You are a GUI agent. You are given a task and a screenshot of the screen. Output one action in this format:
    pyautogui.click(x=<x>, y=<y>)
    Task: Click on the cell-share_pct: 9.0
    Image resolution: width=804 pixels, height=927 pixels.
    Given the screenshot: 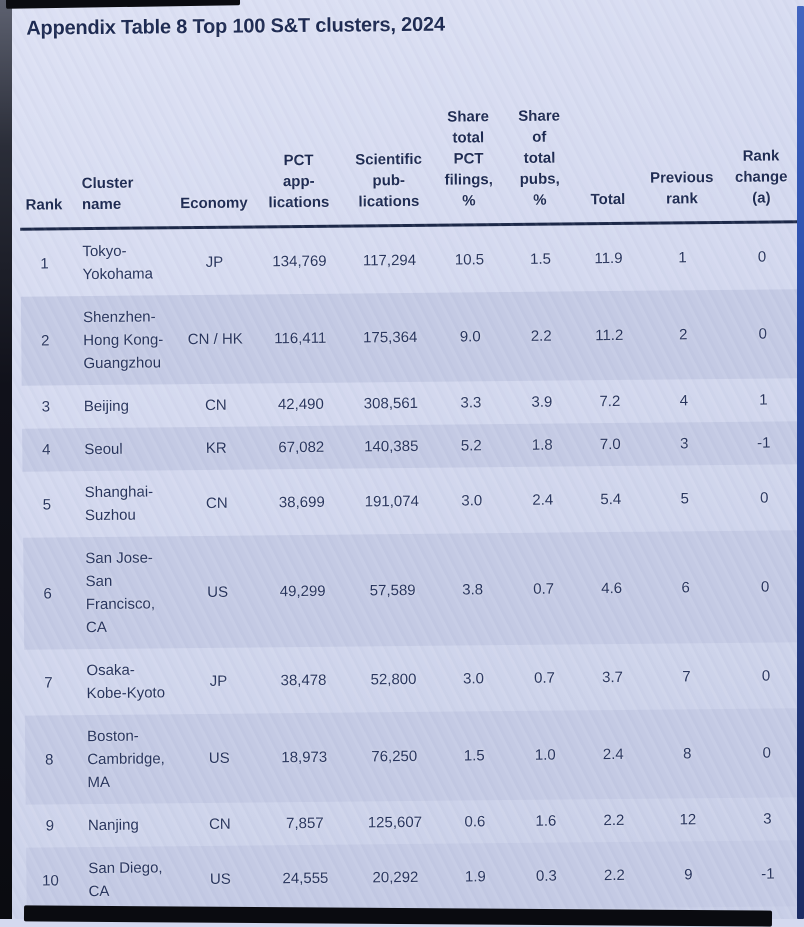 What is the action you would take?
    pyautogui.click(x=470, y=337)
    